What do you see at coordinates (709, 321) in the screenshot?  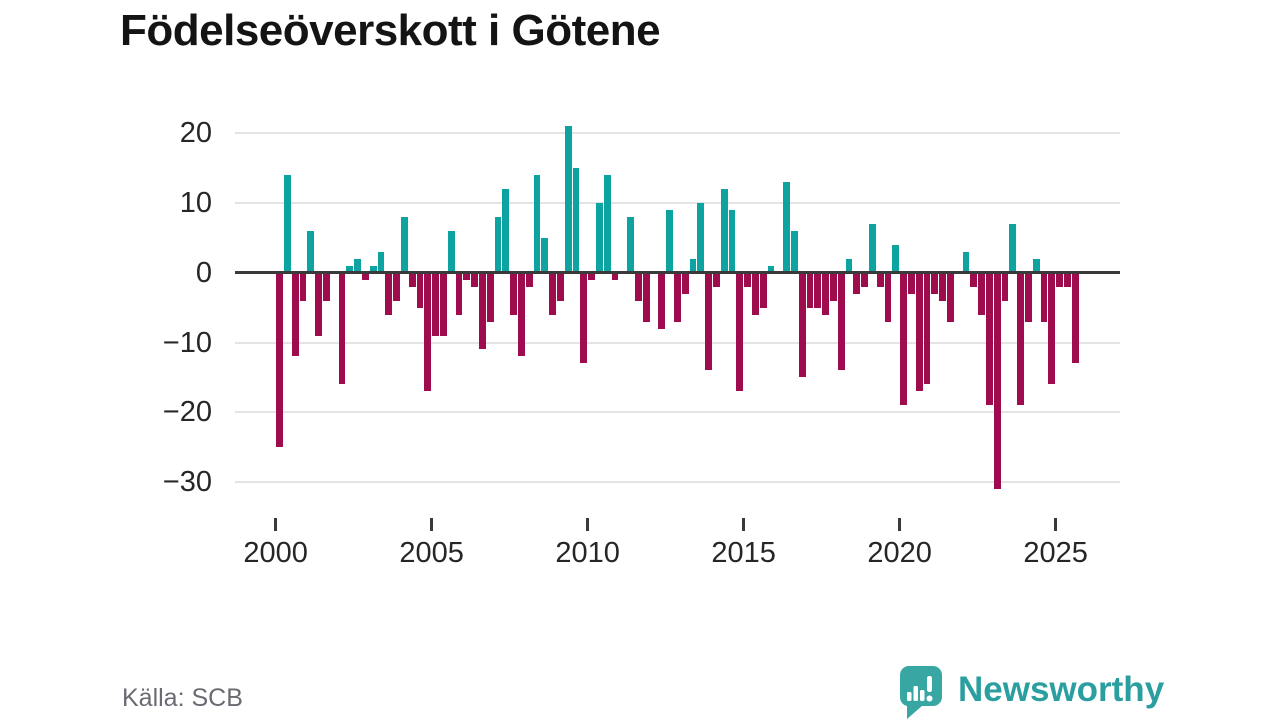 I see `bar-2013-q4` at bounding box center [709, 321].